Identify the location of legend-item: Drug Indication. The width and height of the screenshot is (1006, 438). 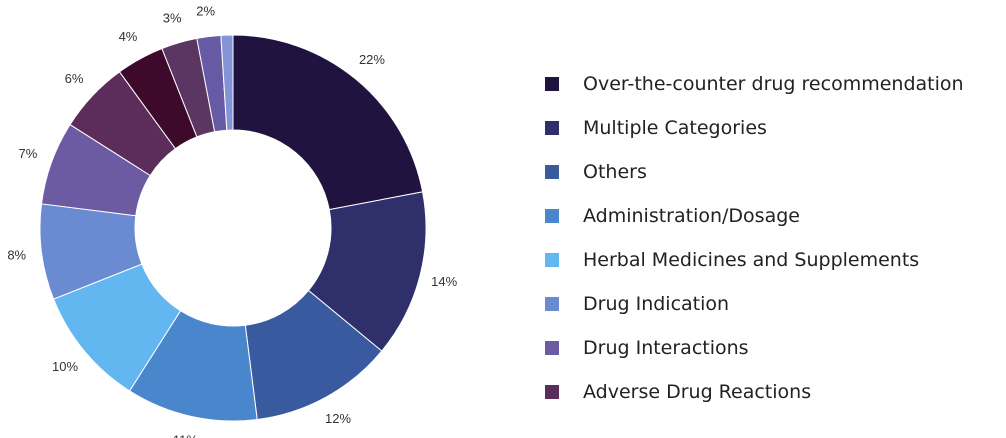
(754, 304).